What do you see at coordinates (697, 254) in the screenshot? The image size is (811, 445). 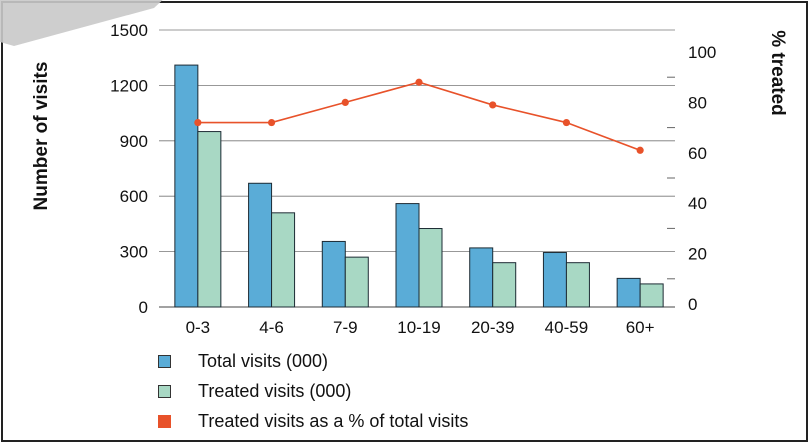 I see `y-right-tick-label: 20` at bounding box center [697, 254].